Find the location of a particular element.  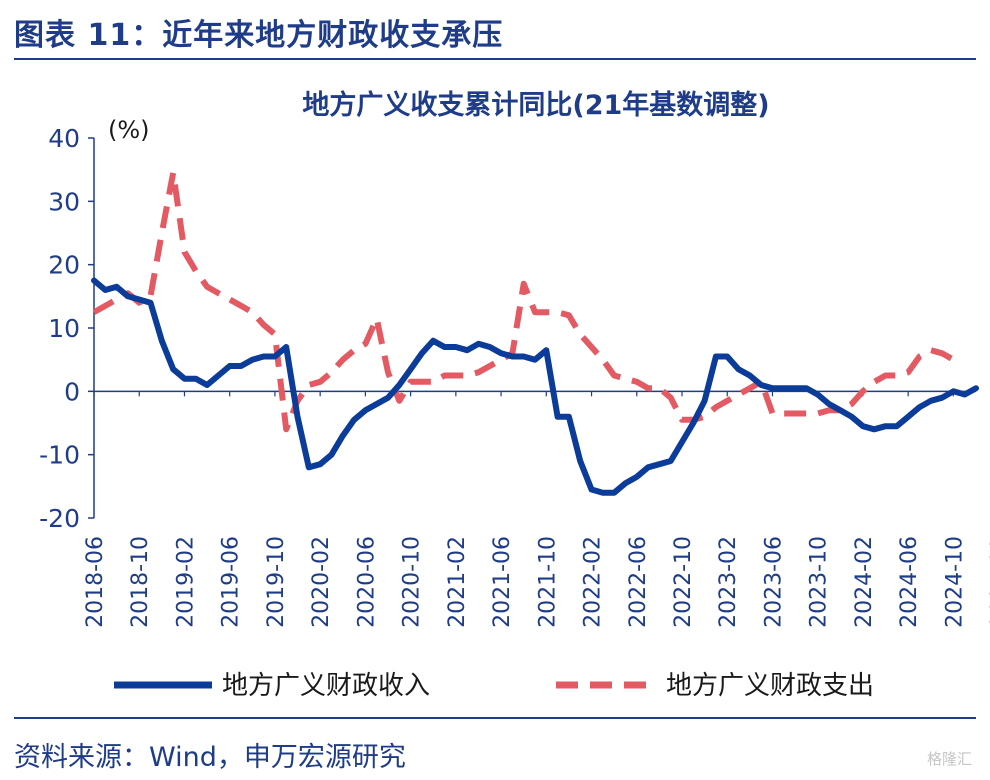

figure-title: 图表 11：近年来地方财政收支承压 is located at coordinates (259, 35).